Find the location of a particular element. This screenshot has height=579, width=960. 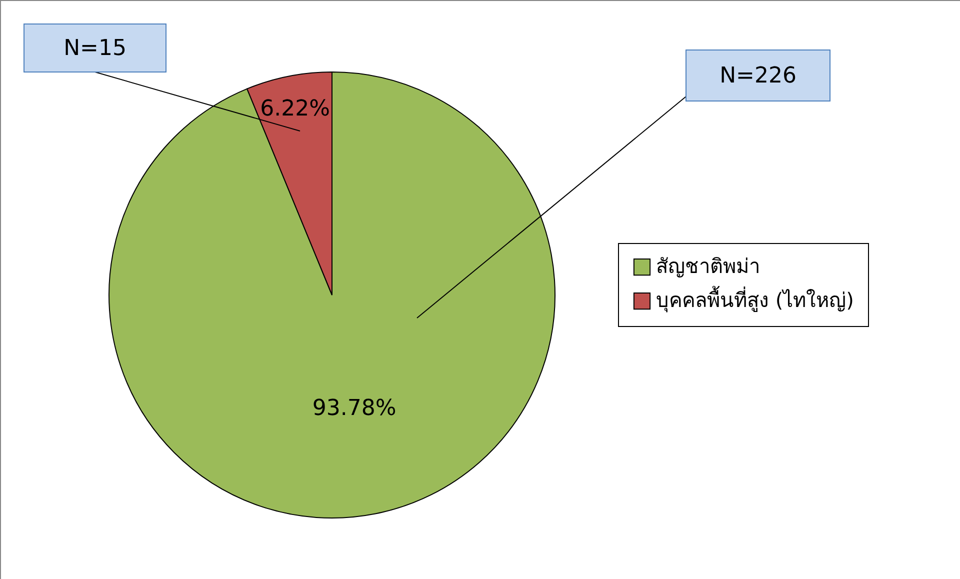

data-label: 6.22% is located at coordinates (295, 109).